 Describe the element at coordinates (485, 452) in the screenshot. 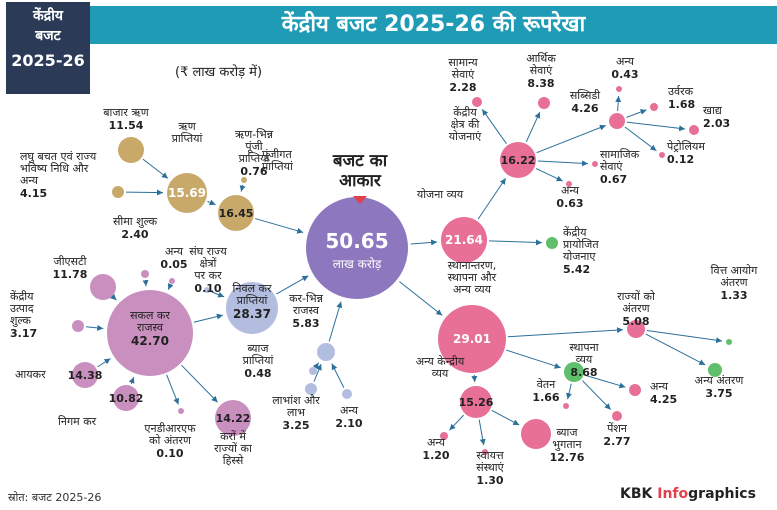

I see `node-autonomous` at that location.